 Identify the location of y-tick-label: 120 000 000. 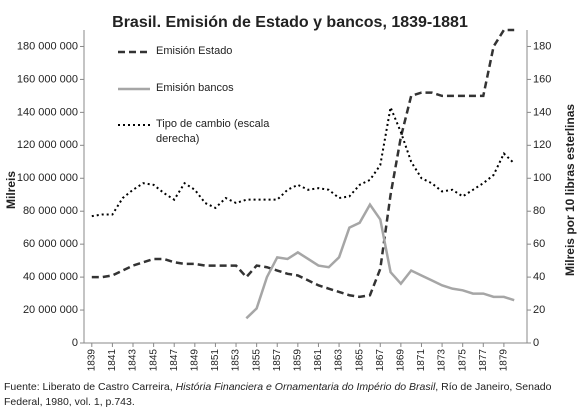
(47, 145).